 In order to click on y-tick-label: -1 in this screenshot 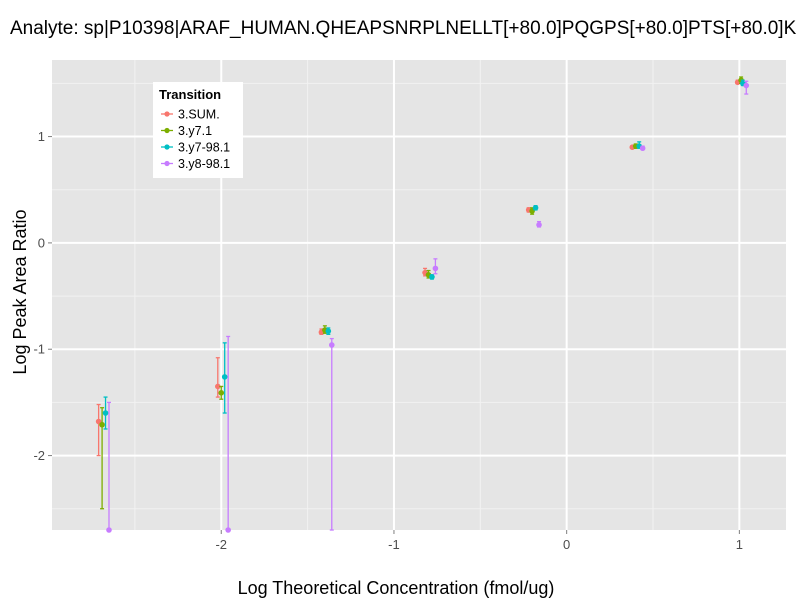, I will do `click(39, 349)`.